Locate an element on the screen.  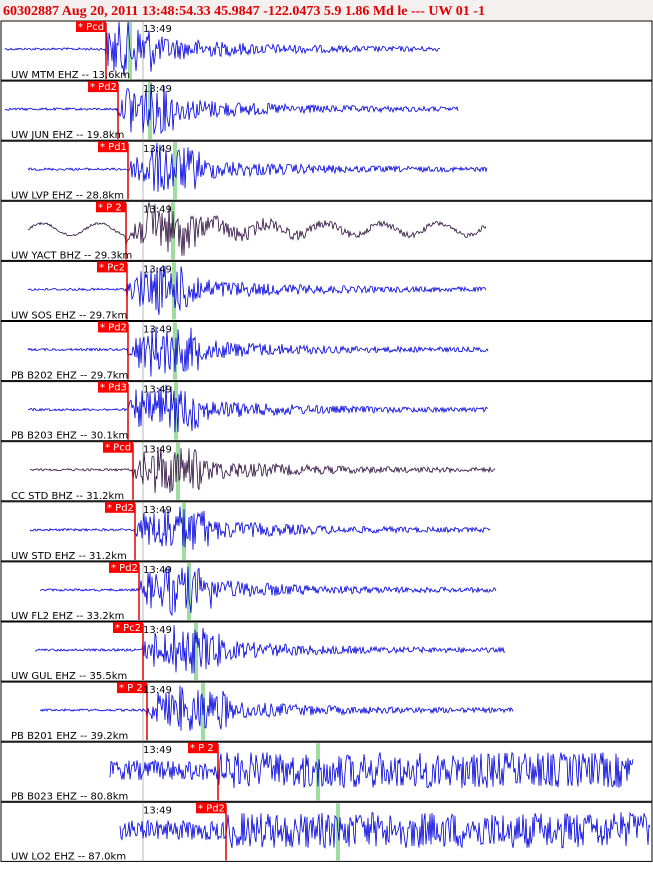
trace-panel: * Pd2 13:49 UW STD EHZ -- 31.2km is located at coordinates (326, 531).